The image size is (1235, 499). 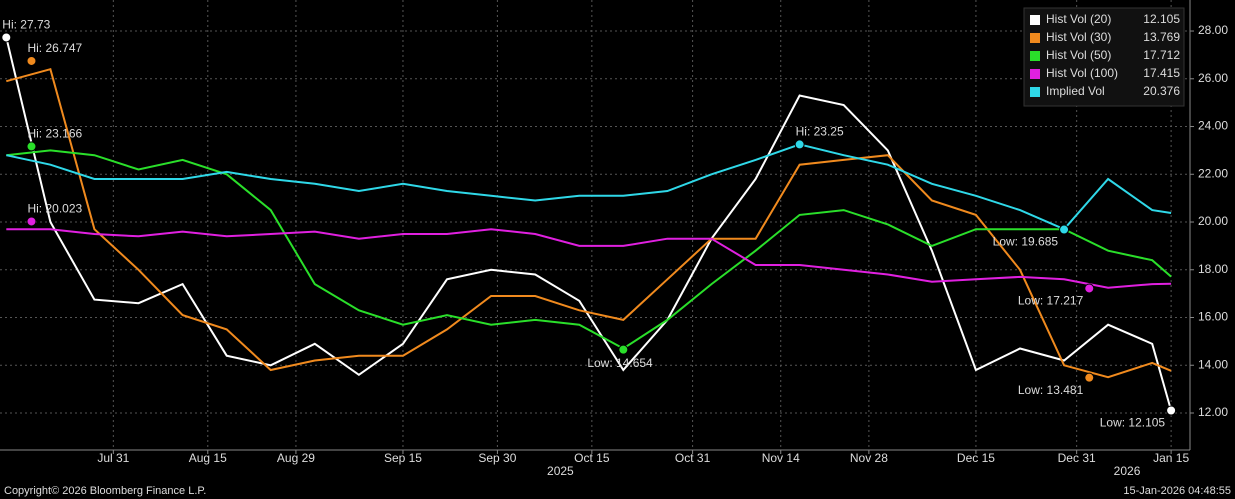 What do you see at coordinates (54, 48) in the screenshot?
I see `annotation-label: Hi: 26.747` at bounding box center [54, 48].